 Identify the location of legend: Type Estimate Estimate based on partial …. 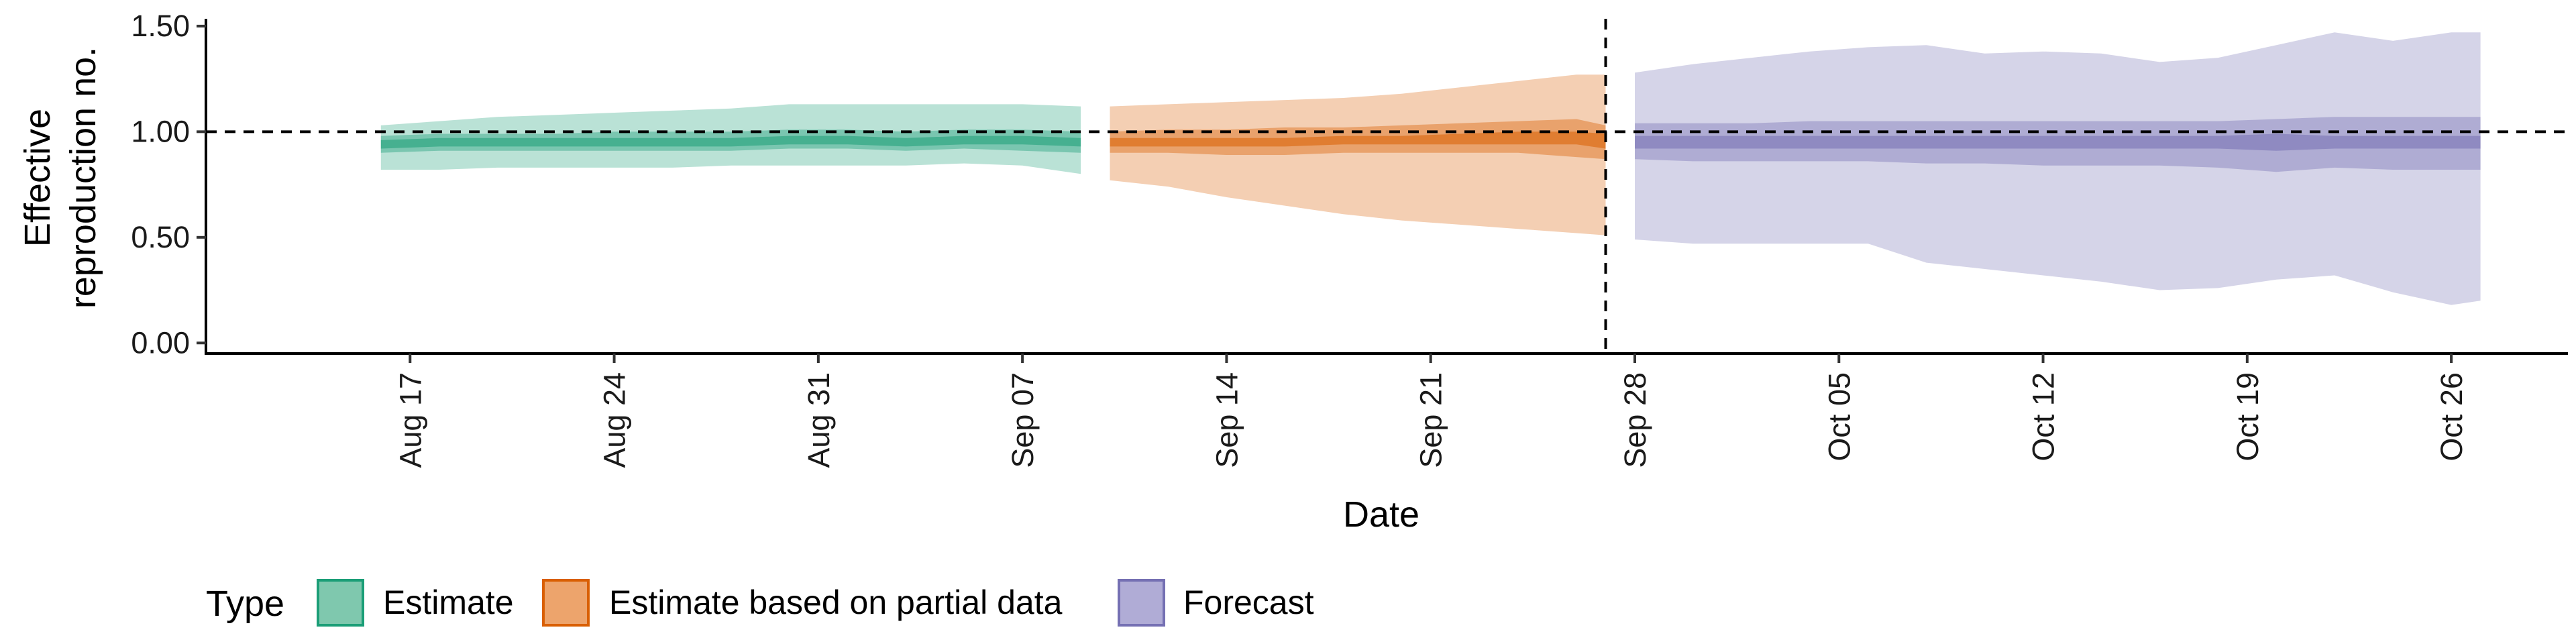
(760, 603).